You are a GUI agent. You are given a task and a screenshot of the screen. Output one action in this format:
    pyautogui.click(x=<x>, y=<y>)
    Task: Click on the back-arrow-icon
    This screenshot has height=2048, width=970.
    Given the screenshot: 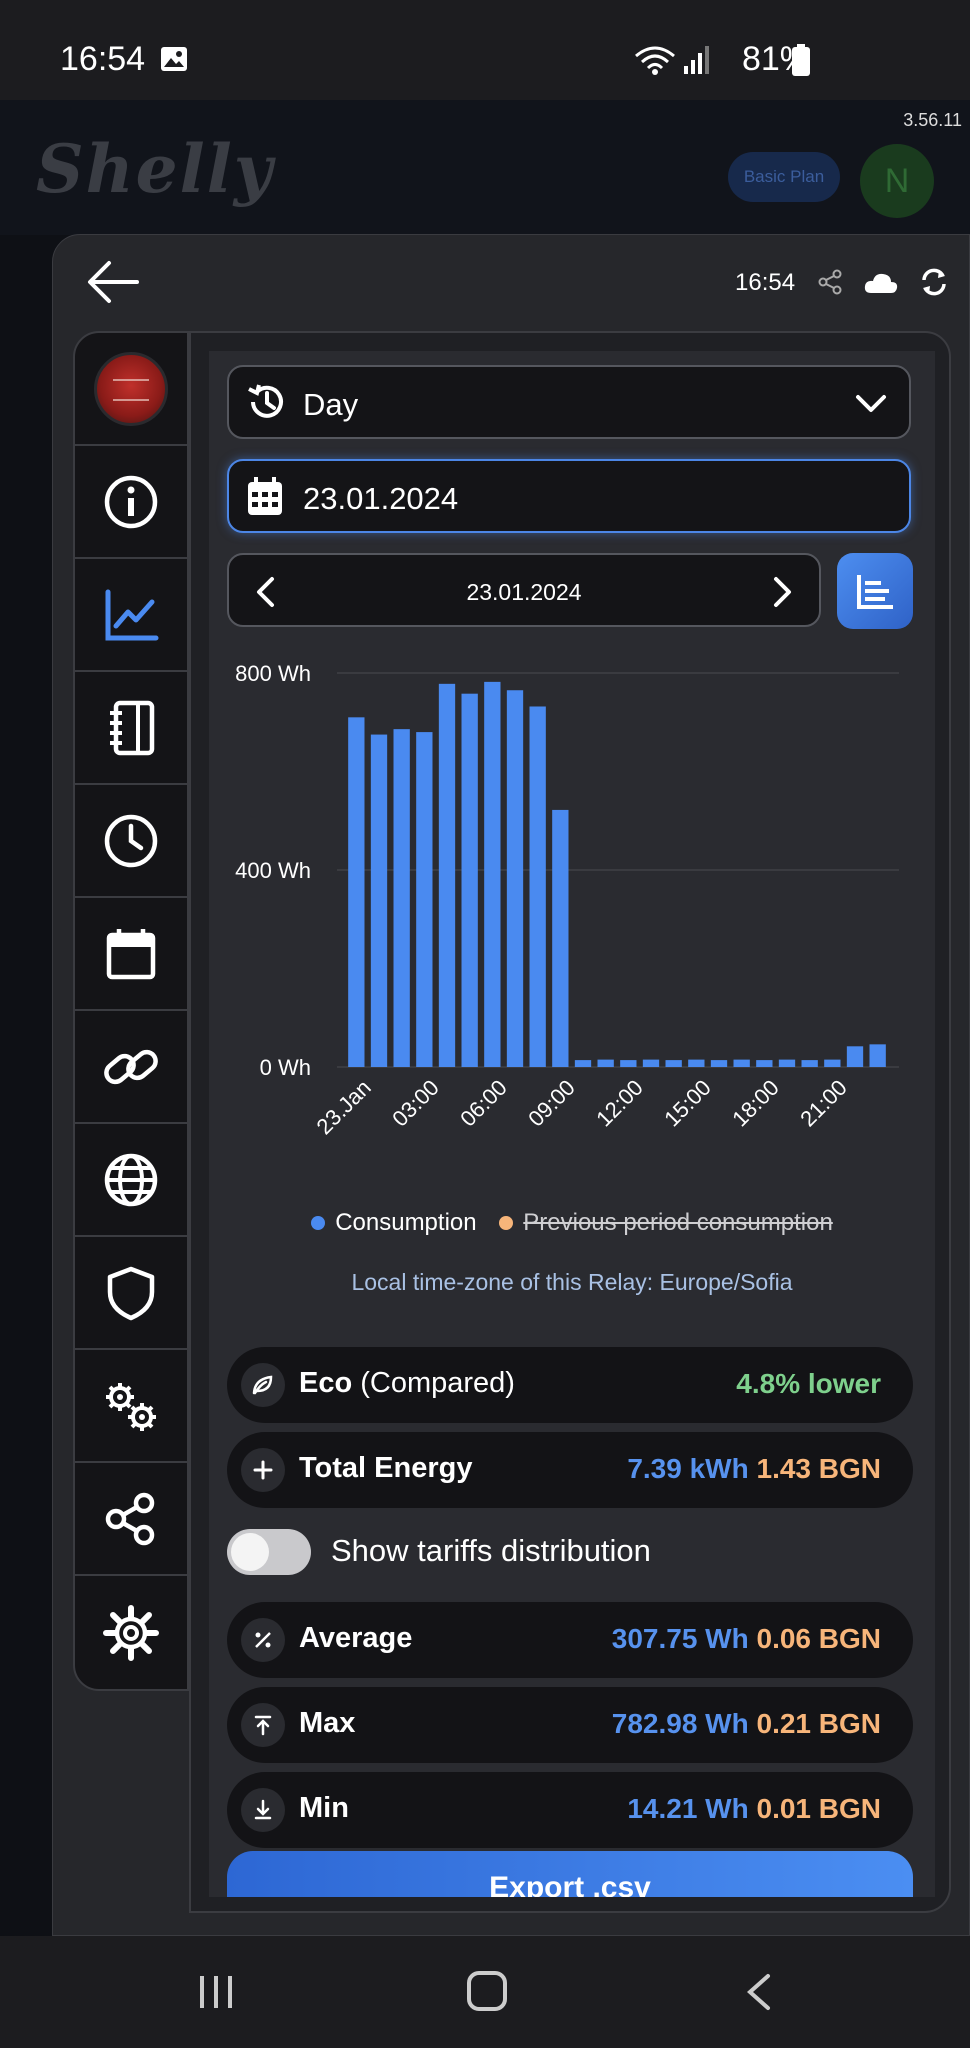 What is the action you would take?
    pyautogui.click(x=113, y=282)
    